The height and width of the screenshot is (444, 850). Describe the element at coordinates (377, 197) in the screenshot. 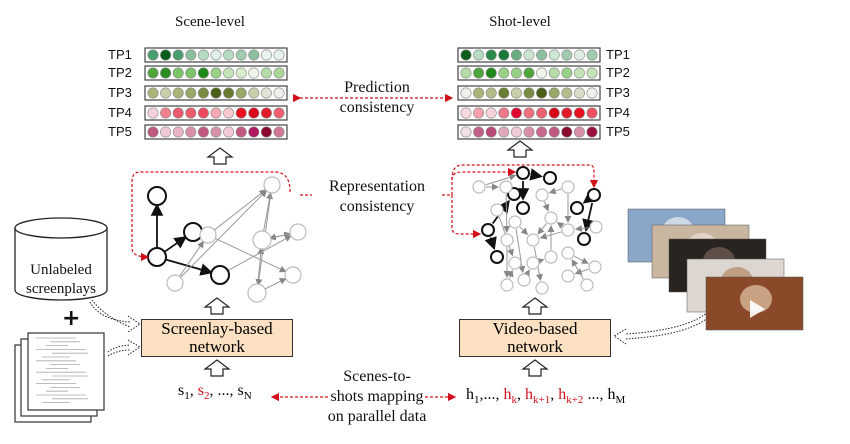

I see `representation-consistency-label: Representation consistency` at that location.